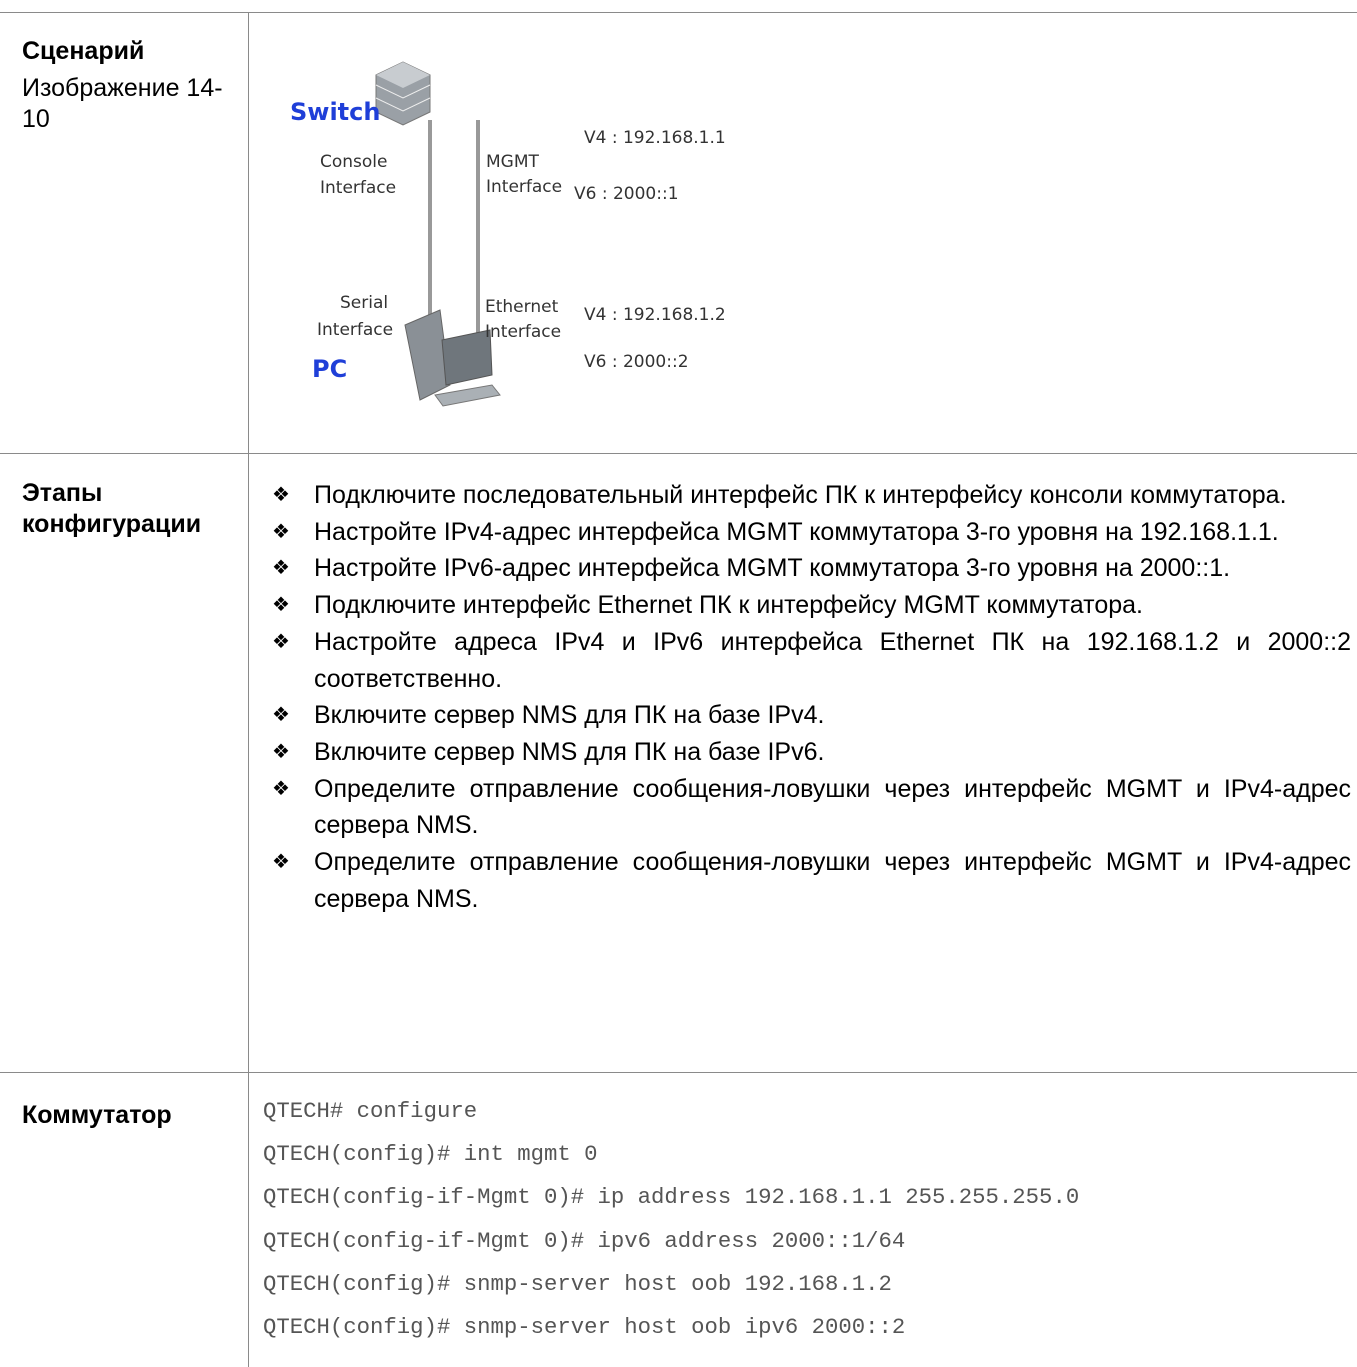  Describe the element at coordinates (364, 303) in the screenshot. I see `interface-label: Serial` at that location.